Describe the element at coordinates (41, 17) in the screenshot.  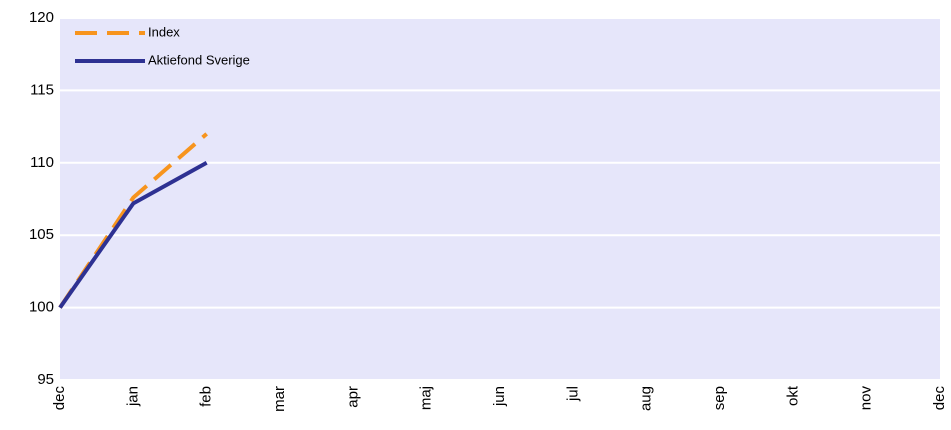
I see `y-tick-label: 120` at that location.